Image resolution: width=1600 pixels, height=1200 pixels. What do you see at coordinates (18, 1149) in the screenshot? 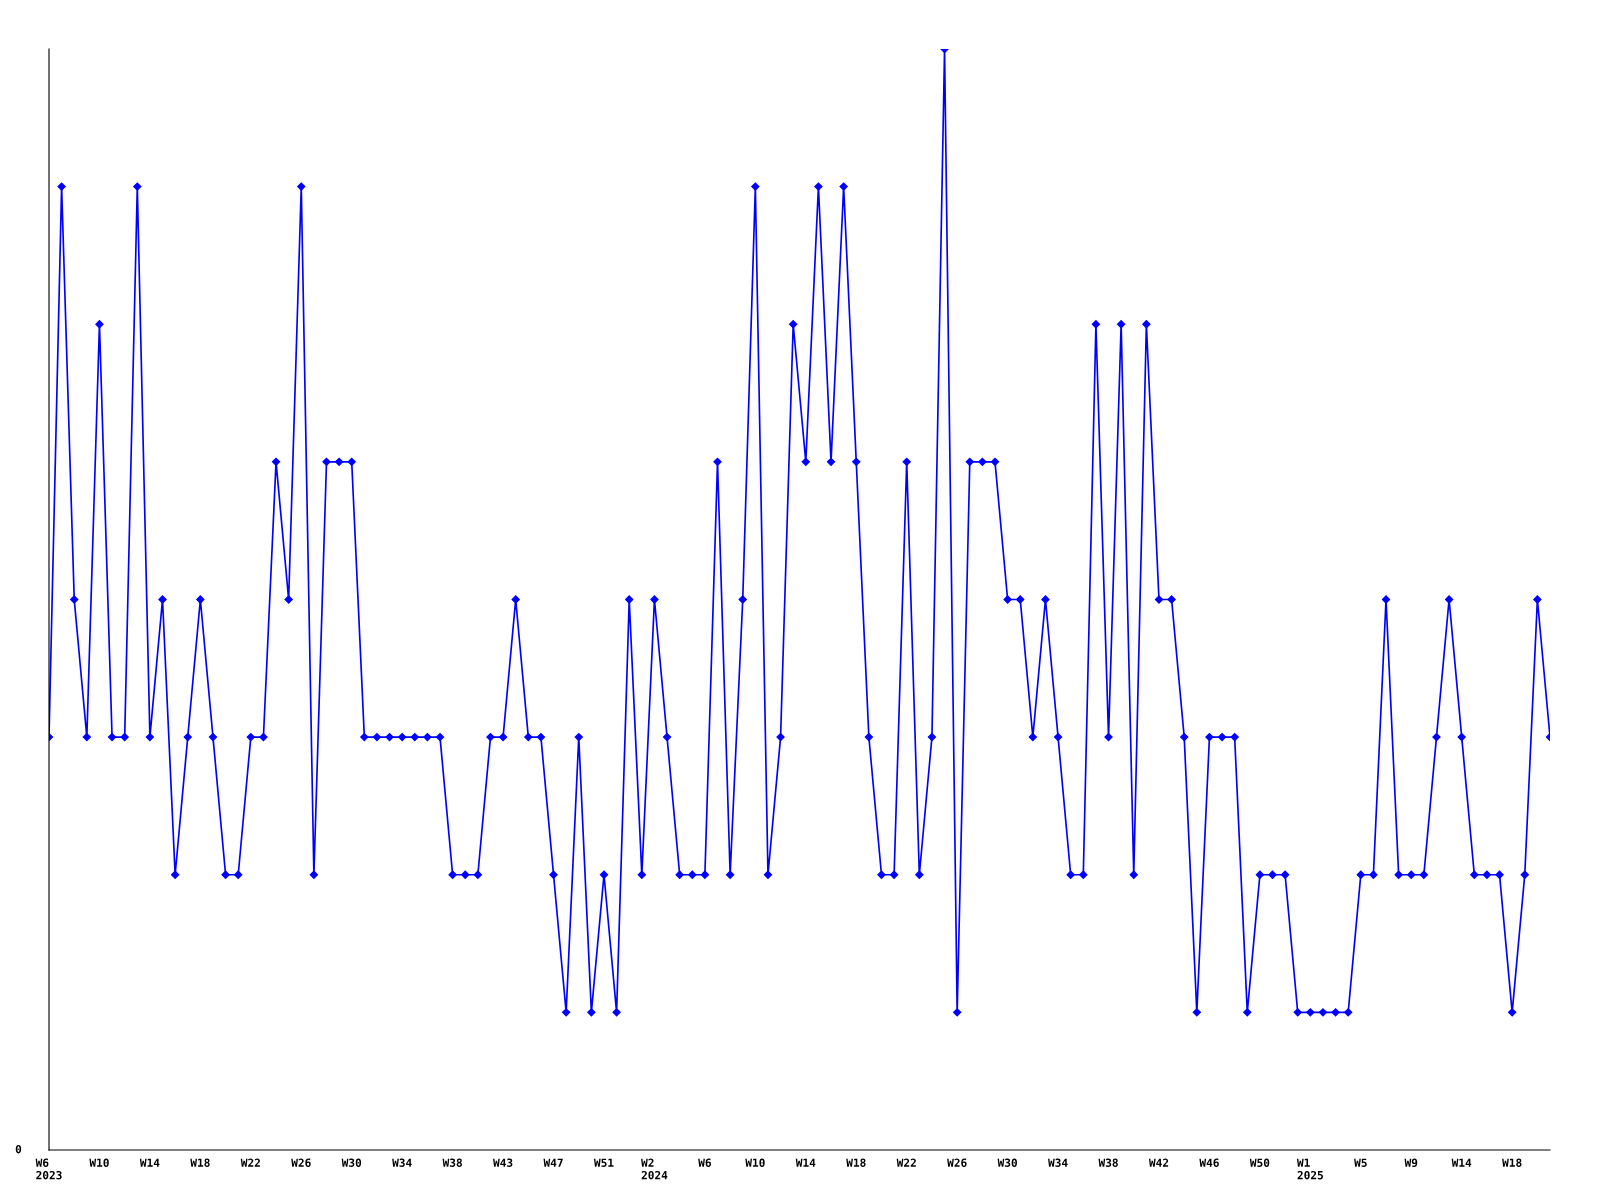
I see `text: 0` at bounding box center [18, 1149].